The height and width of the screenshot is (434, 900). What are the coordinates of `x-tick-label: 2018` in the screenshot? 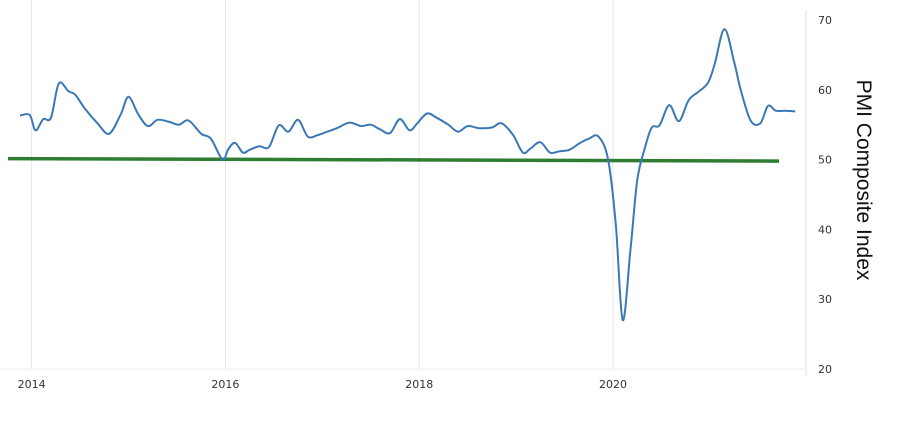 It's located at (419, 384).